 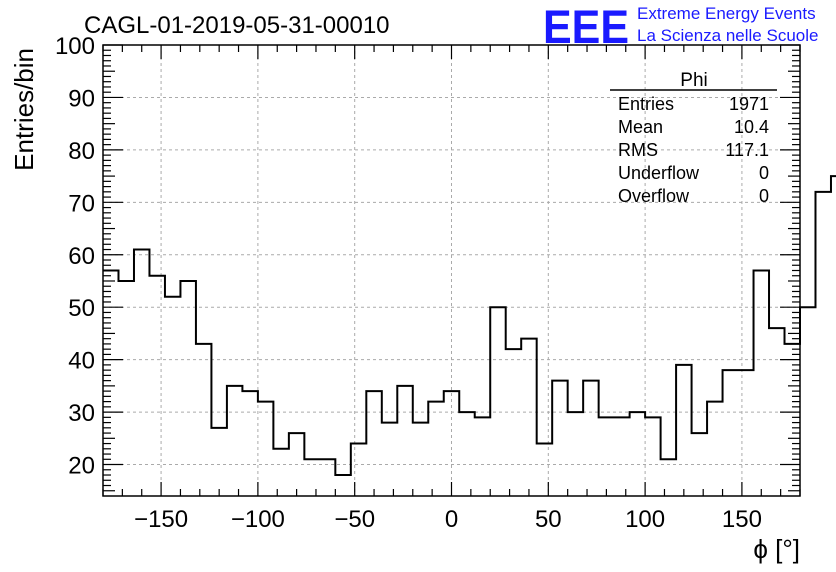 I want to click on stats-row-value: 10.4, so click(x=751, y=127).